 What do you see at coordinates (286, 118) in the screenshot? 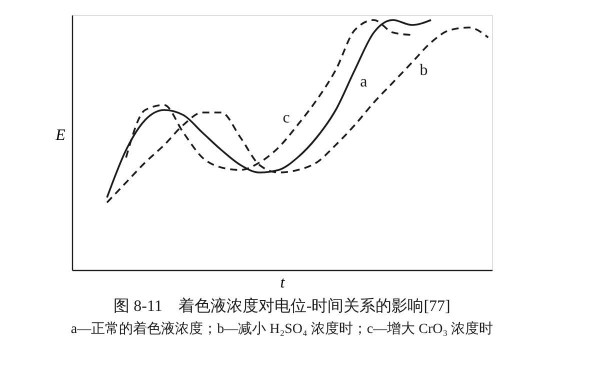
I see `series-label: c` at bounding box center [286, 118].